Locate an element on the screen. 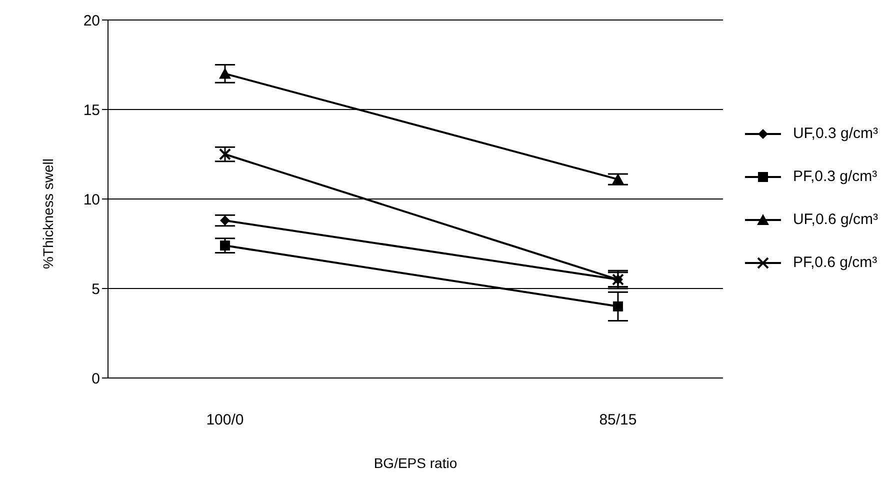 Image resolution: width=896 pixels, height=497 pixels. x-tick-label: 85/15 is located at coordinates (618, 420).